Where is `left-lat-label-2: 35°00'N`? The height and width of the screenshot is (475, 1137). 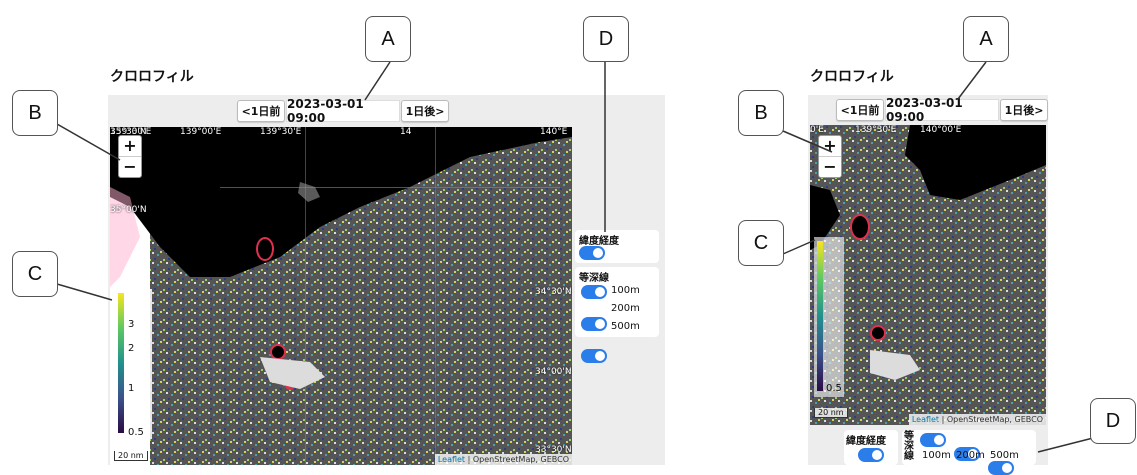 left-lat-label-2: 35°00'N is located at coordinates (128, 210).